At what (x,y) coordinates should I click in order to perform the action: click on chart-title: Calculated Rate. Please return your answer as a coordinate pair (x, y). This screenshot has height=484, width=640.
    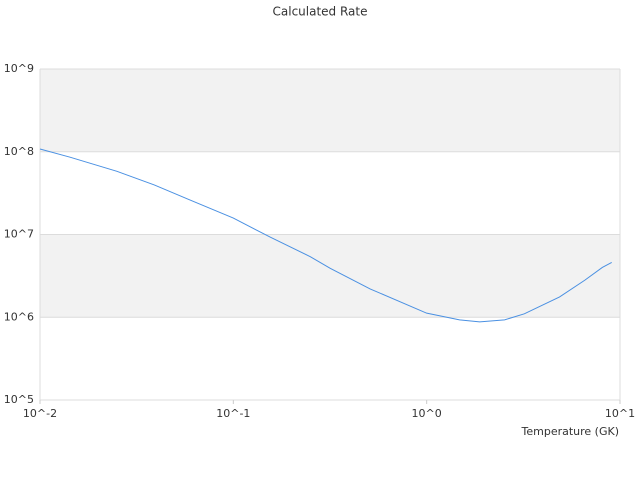
    Looking at the image, I should click on (320, 12).